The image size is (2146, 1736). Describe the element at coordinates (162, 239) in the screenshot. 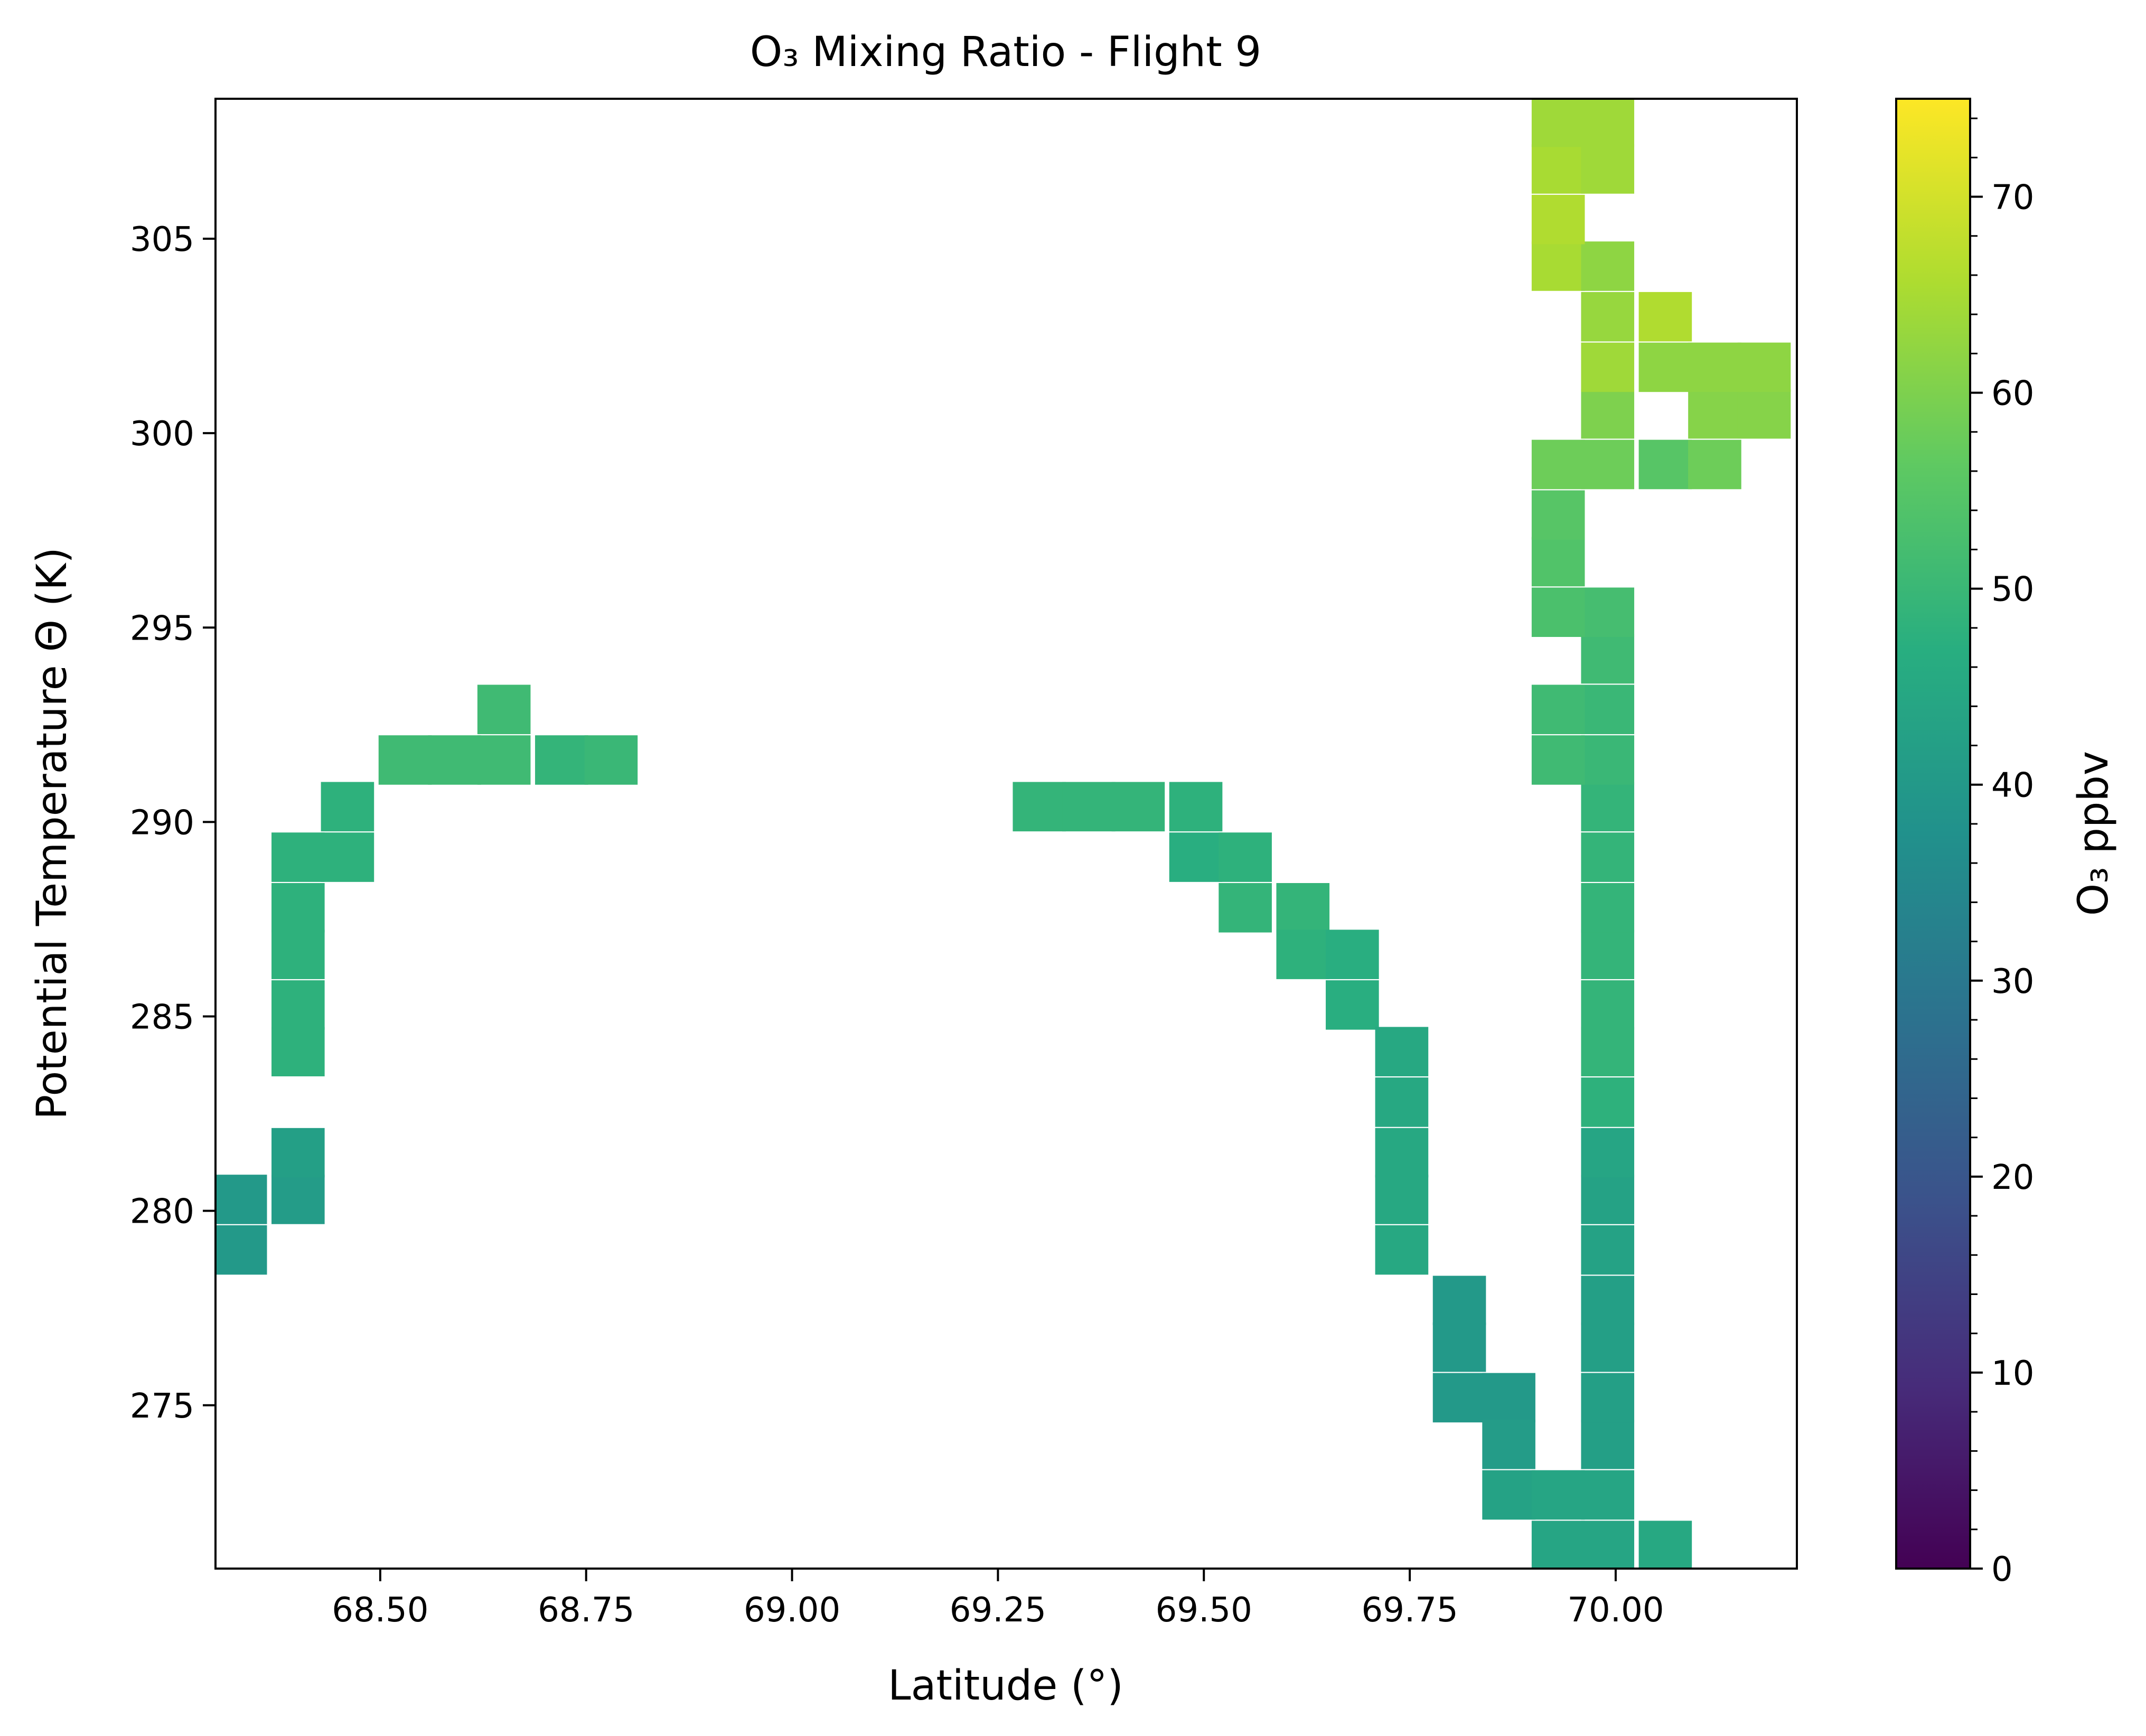

I see `y-tick-label: 305` at that location.